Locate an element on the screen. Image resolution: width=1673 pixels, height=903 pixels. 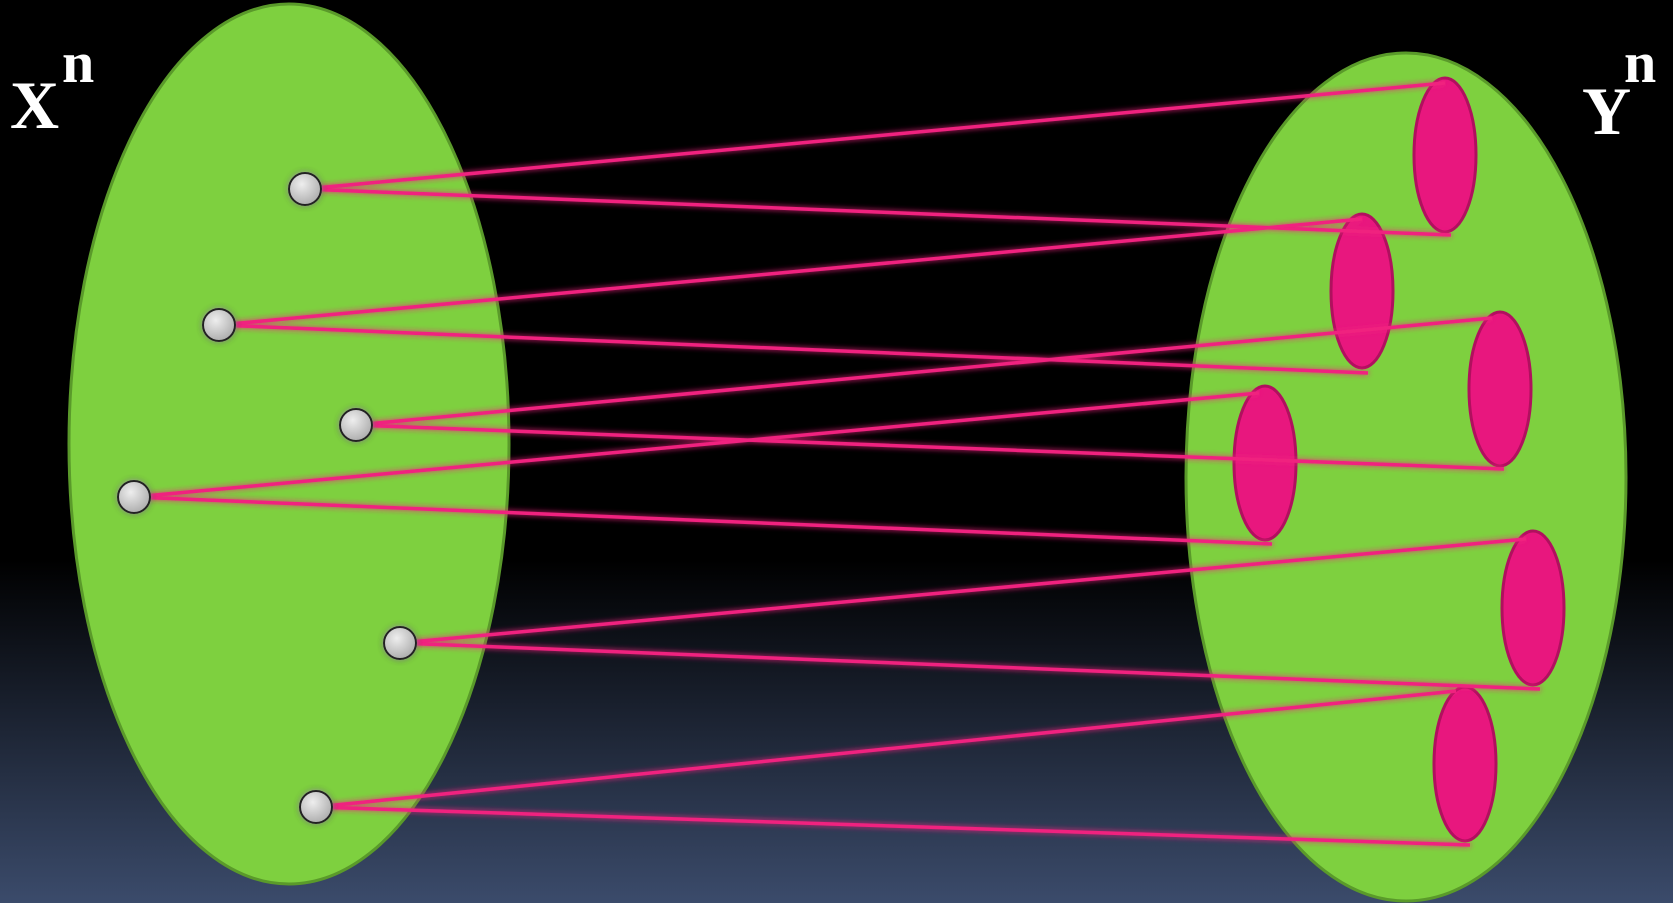
points is located at coordinates (267, 498).